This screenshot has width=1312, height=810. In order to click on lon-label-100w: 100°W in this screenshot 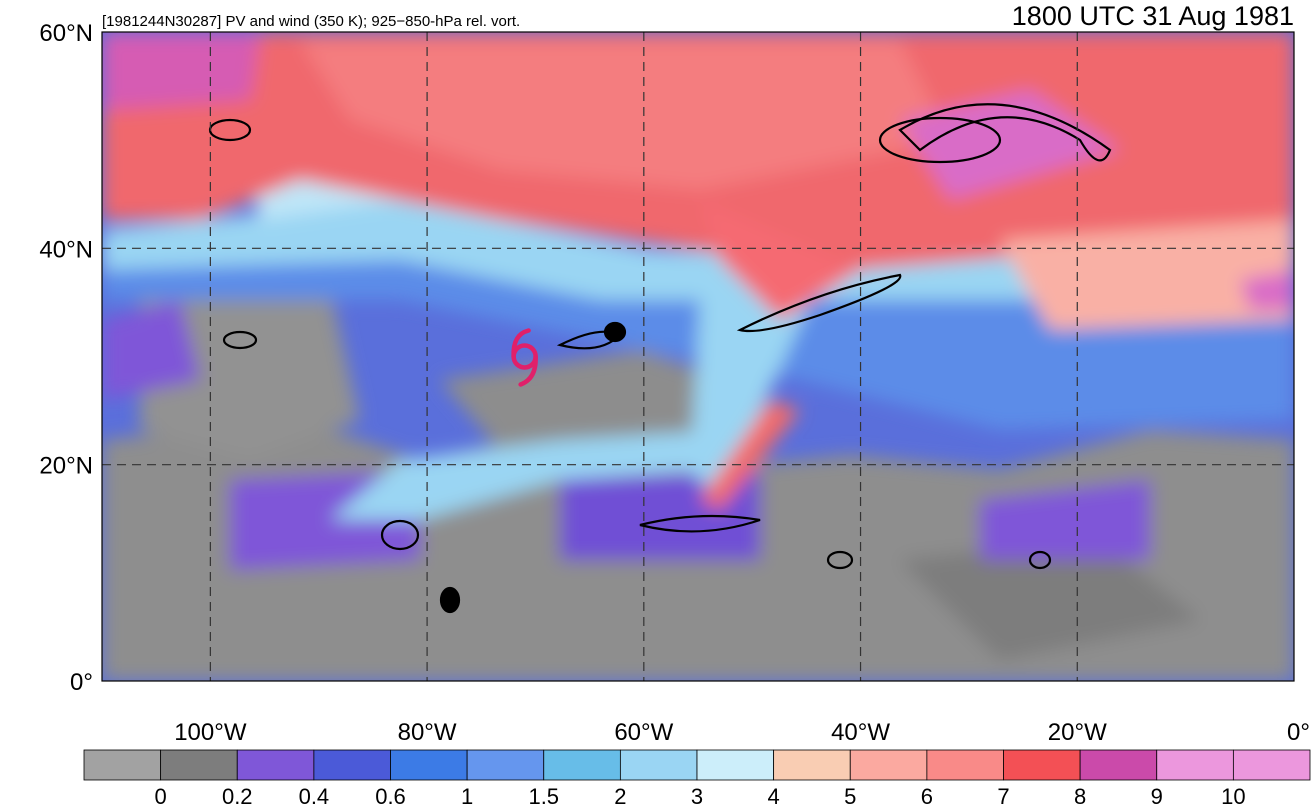, I will do `click(210, 732)`.